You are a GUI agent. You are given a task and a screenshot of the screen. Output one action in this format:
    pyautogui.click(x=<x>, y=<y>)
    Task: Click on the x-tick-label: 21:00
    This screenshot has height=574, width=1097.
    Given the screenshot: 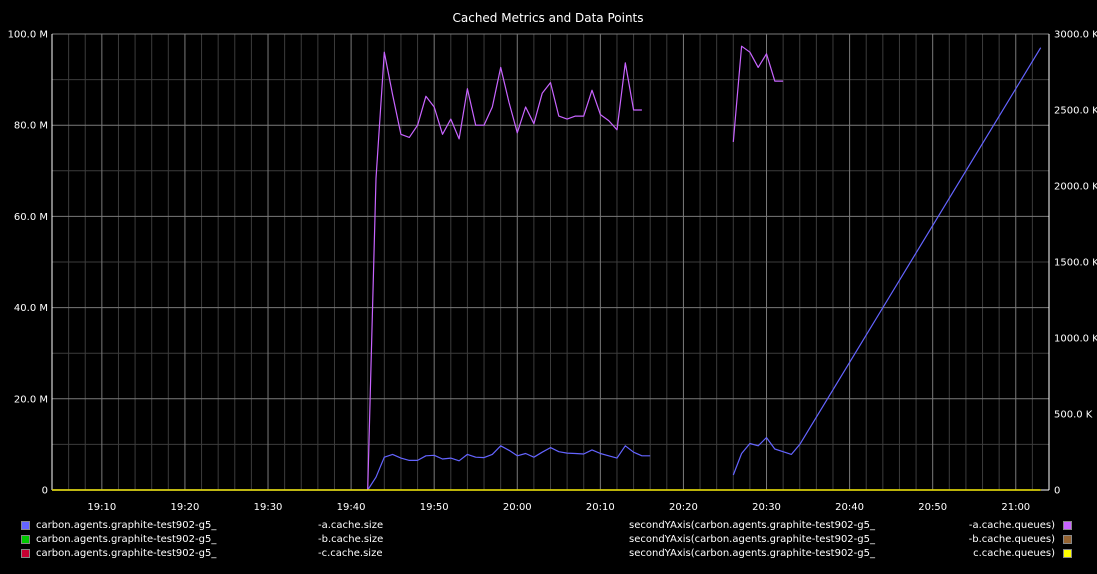 What is the action you would take?
    pyautogui.click(x=1015, y=507)
    